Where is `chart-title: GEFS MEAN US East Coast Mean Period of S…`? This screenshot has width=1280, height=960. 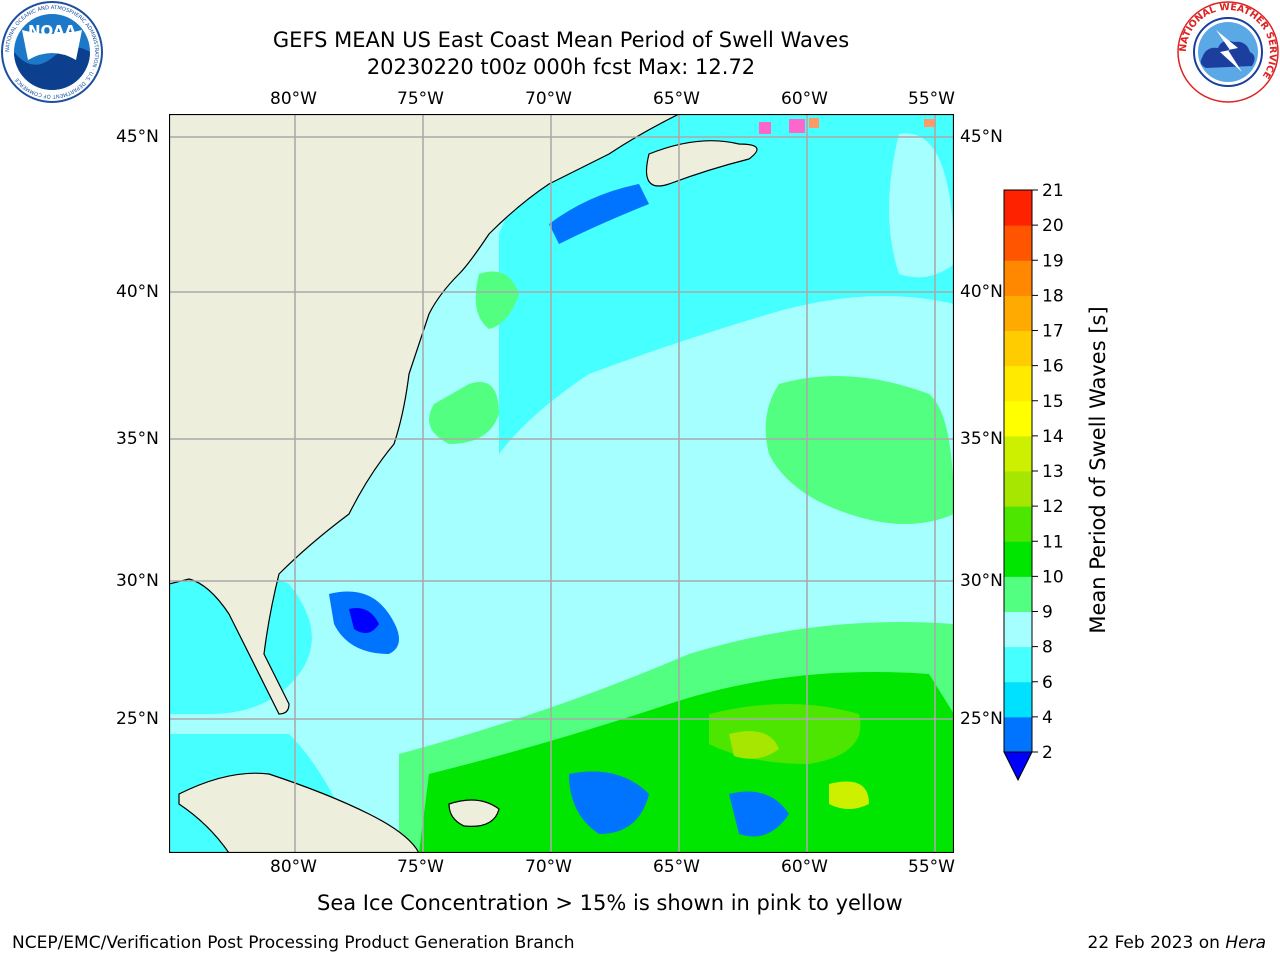 chart-title: GEFS MEAN US East Coast Mean Period of S… is located at coordinates (561, 40).